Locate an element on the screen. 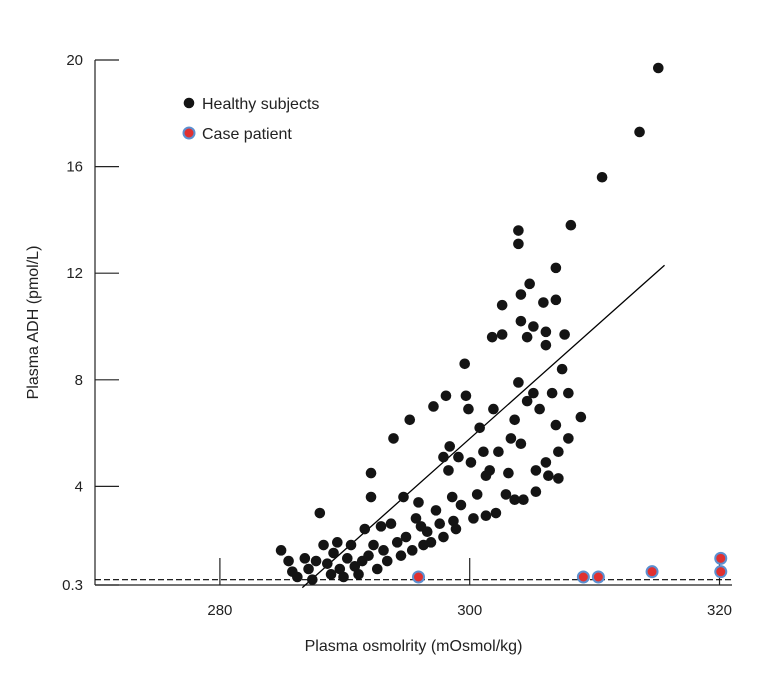 The height and width of the screenshot is (676, 772). y-tick-label: 0.3 is located at coordinates (72, 585).